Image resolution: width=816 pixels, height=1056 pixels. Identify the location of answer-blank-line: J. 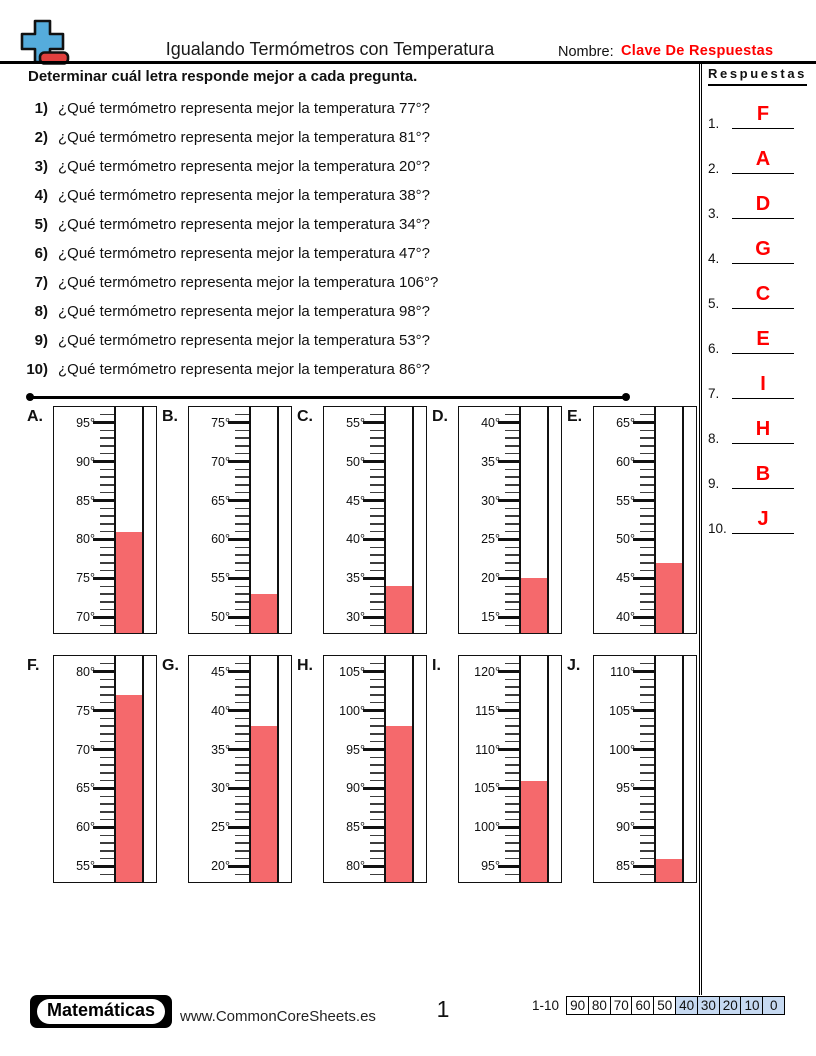
(763, 521).